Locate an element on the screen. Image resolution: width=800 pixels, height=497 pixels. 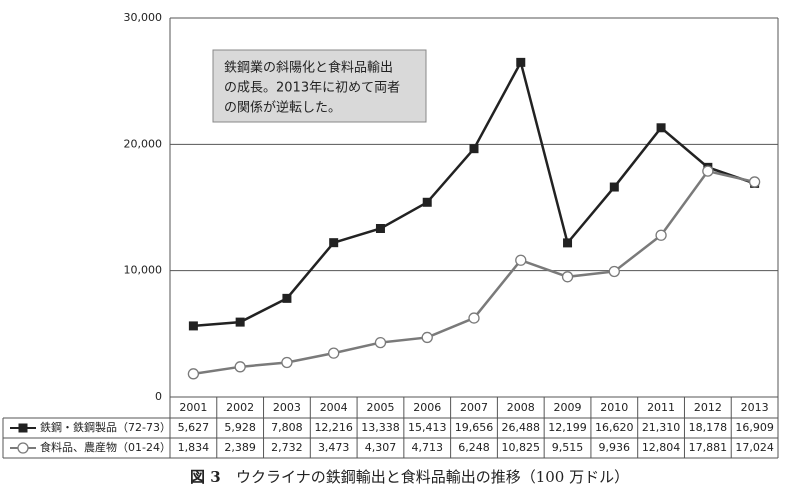
x-tick-label: 2003 is located at coordinates (287, 407).